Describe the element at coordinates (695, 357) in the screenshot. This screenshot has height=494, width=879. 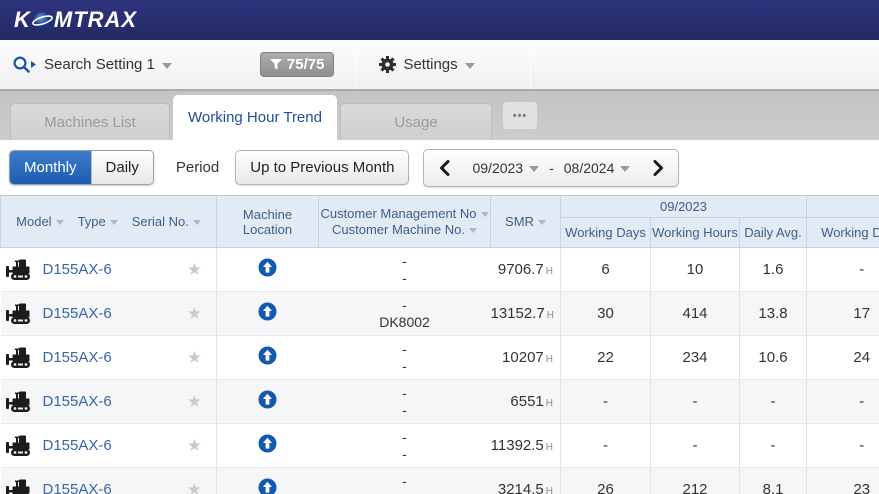
I see `working-hours-value: 234` at that location.